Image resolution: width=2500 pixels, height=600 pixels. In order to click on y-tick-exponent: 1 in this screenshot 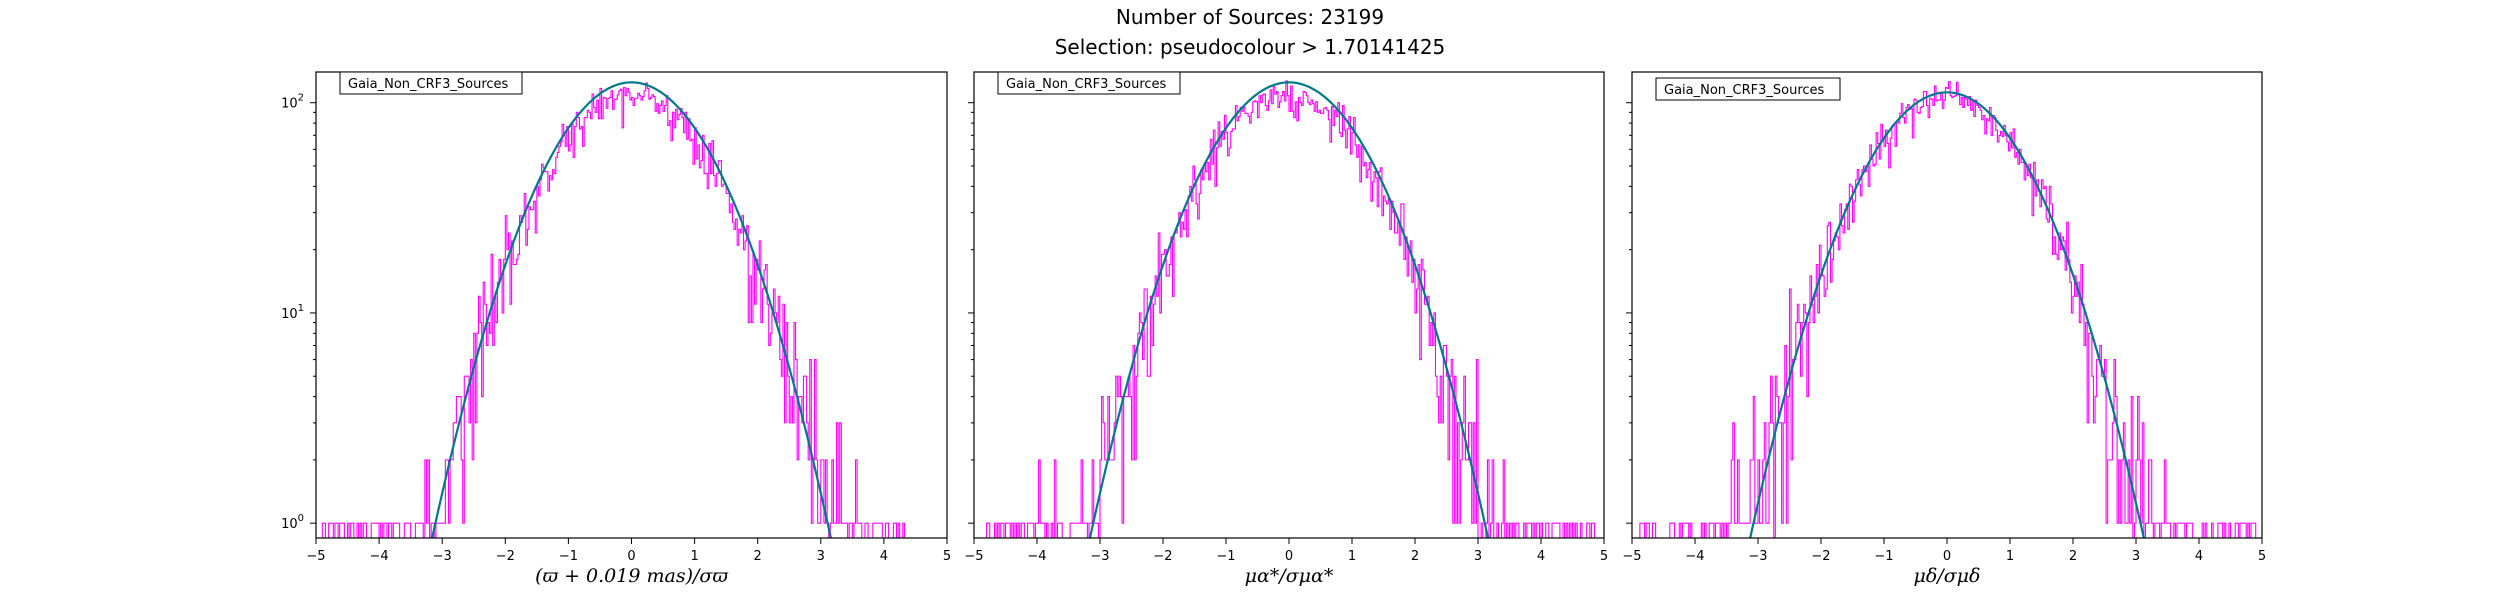, I will do `click(301, 308)`.